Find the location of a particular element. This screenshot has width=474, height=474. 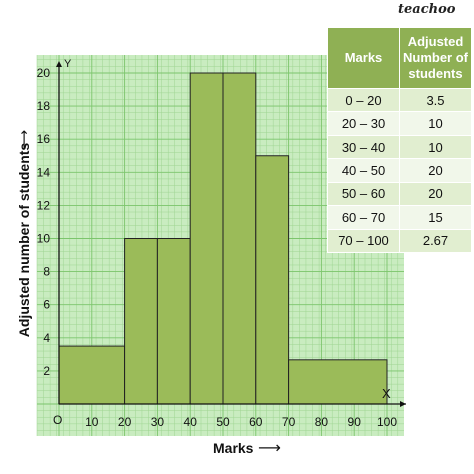

x-tick-label: 50 is located at coordinates (223, 422).